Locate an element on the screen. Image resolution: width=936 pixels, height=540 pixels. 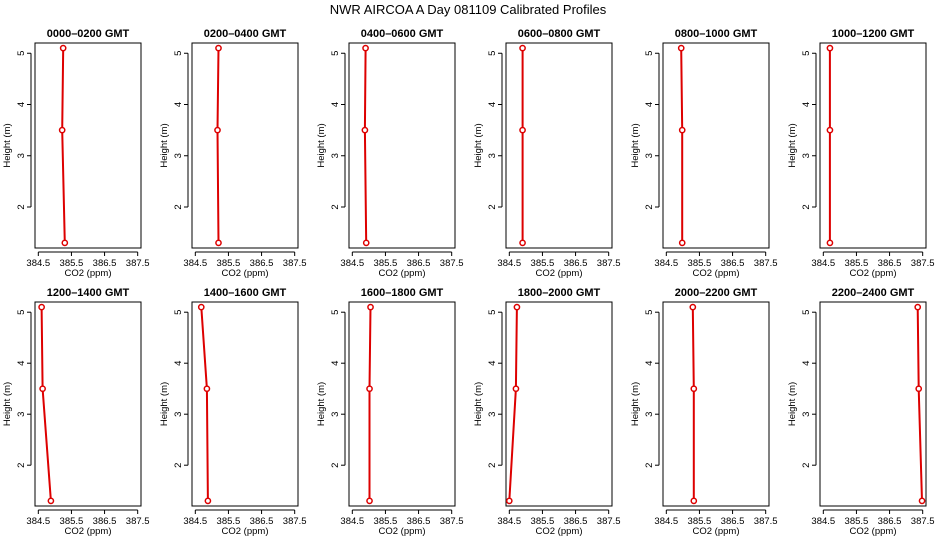
panel-title: 2000–2200 GMT is located at coordinates (716, 293).